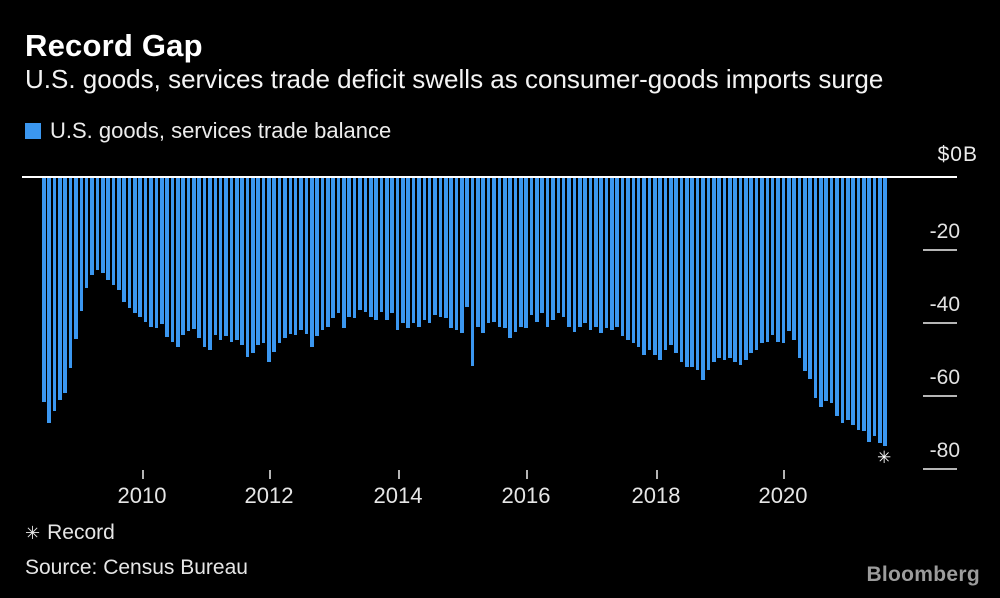  Describe the element at coordinates (783, 495) in the screenshot. I see `x-tick-label-2020: 2020` at that location.